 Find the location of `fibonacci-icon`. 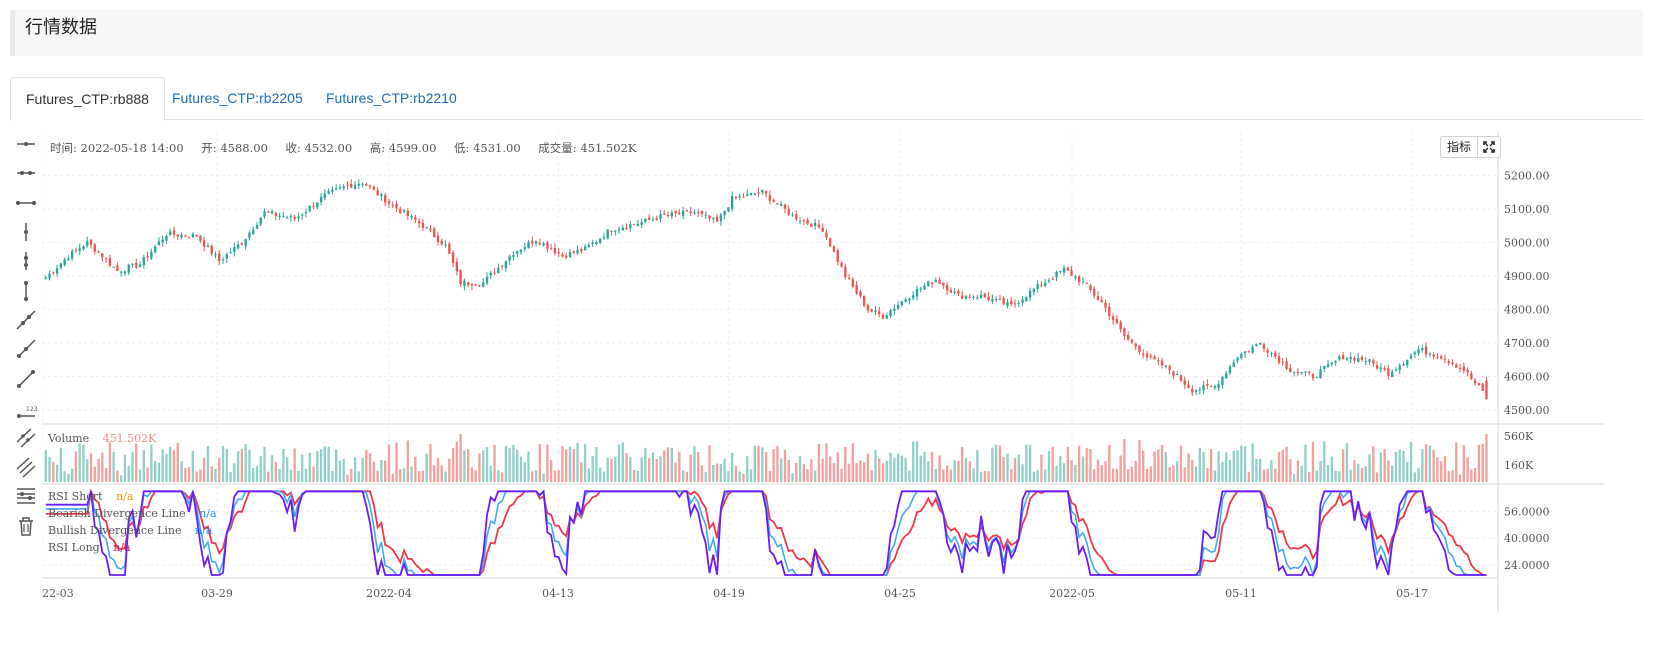

fibonacci-icon is located at coordinates (26, 496).